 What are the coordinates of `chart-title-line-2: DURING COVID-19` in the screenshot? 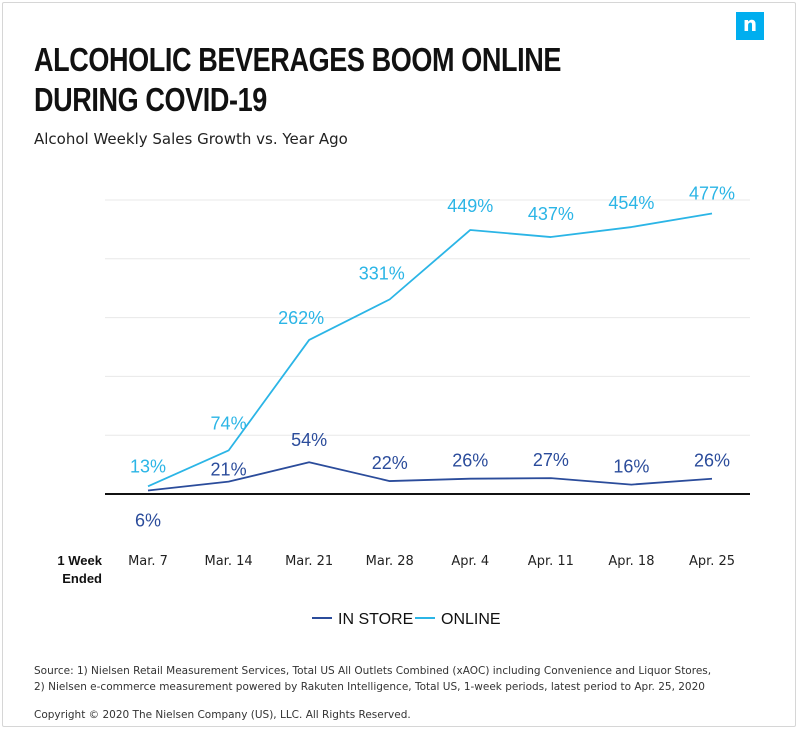 It's located at (150, 99).